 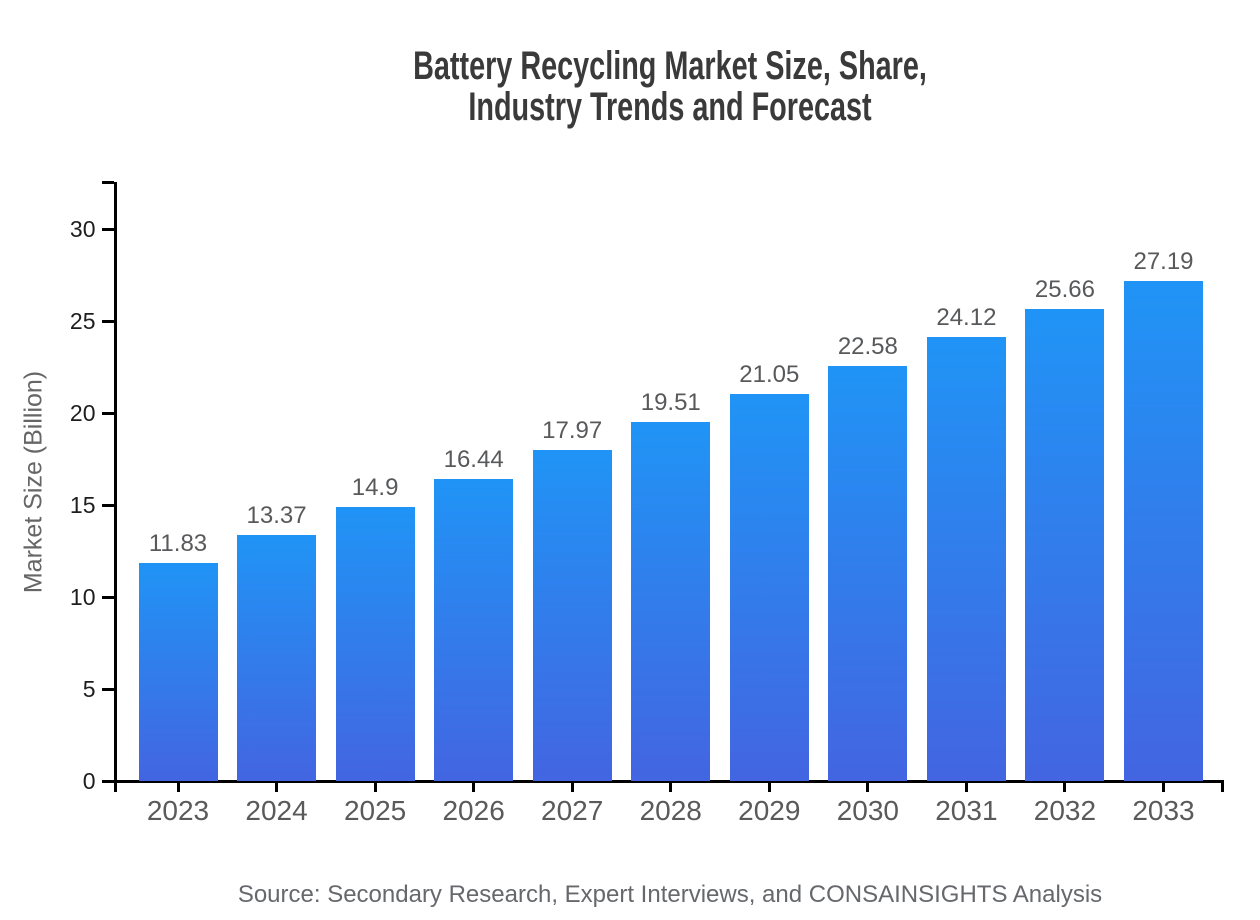 I want to click on x-tick-2032, so click(x=1065, y=787).